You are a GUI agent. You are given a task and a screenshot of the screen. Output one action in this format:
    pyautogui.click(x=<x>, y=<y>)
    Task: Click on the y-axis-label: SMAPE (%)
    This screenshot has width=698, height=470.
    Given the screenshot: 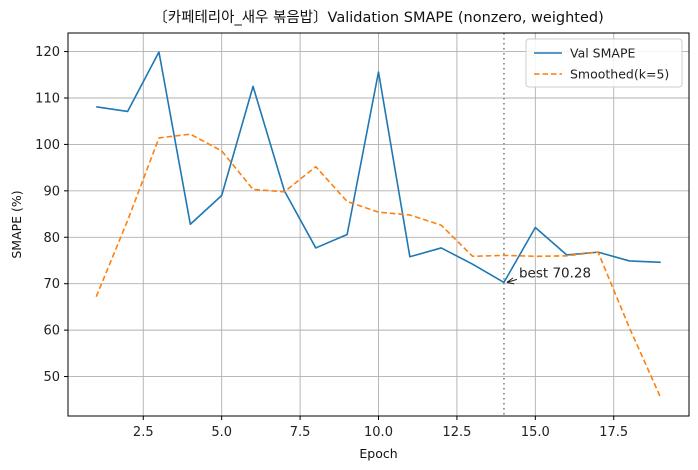 What is the action you would take?
    pyautogui.click(x=16, y=224)
    